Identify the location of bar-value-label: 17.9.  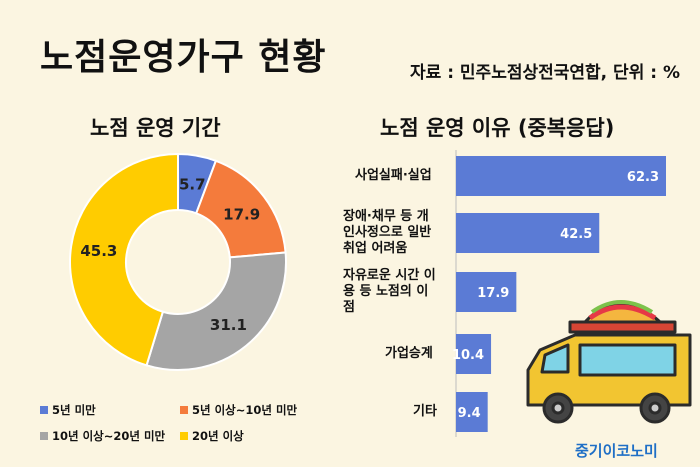
(493, 293).